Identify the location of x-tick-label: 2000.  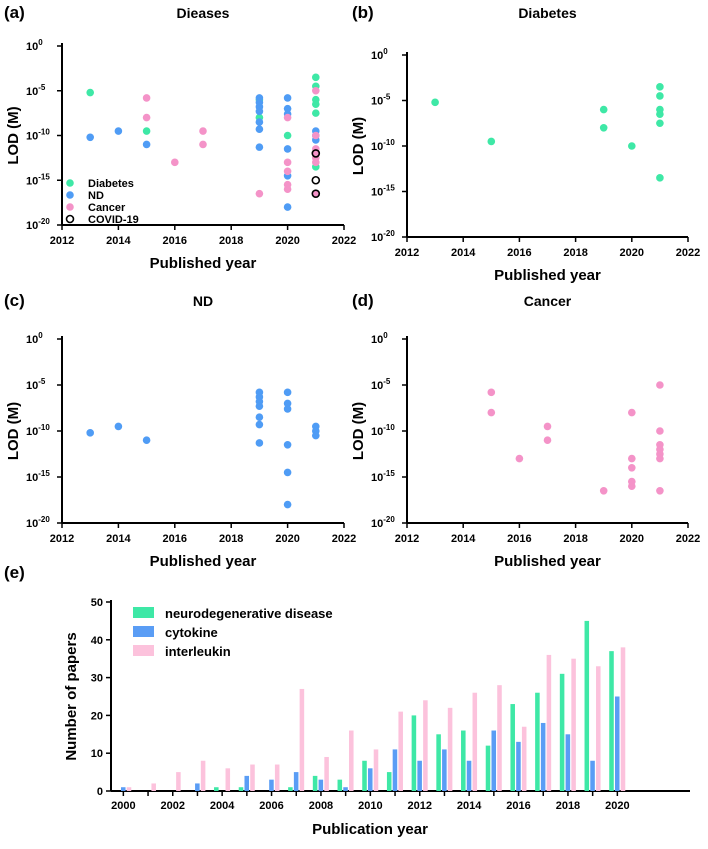
(123, 806).